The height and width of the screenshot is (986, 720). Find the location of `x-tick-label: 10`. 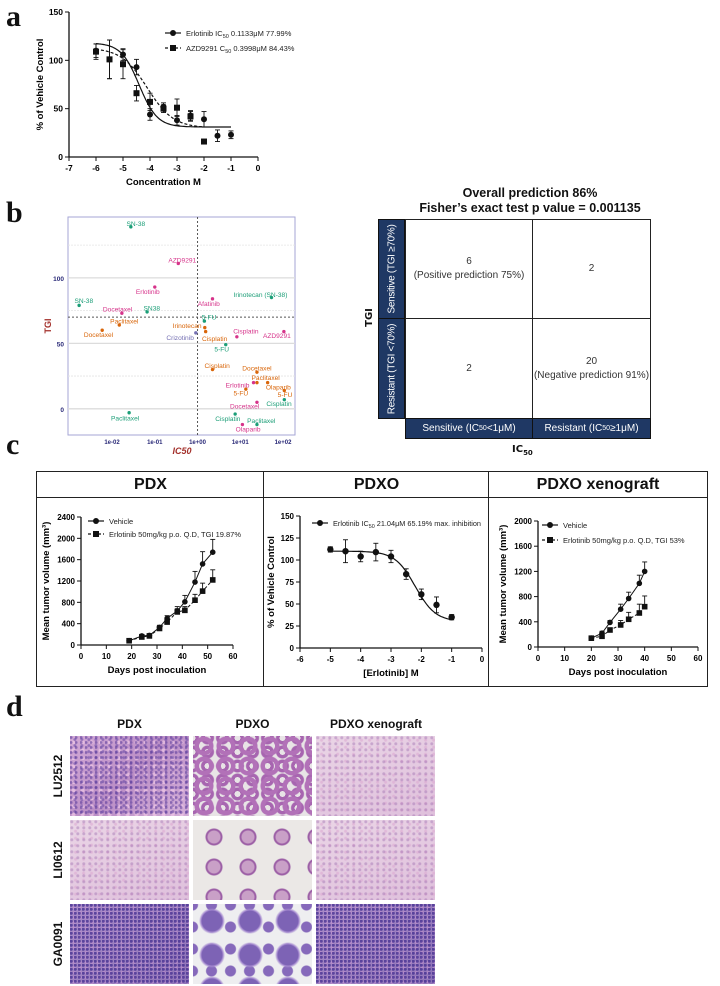

x-tick-label: 10 is located at coordinates (106, 656).